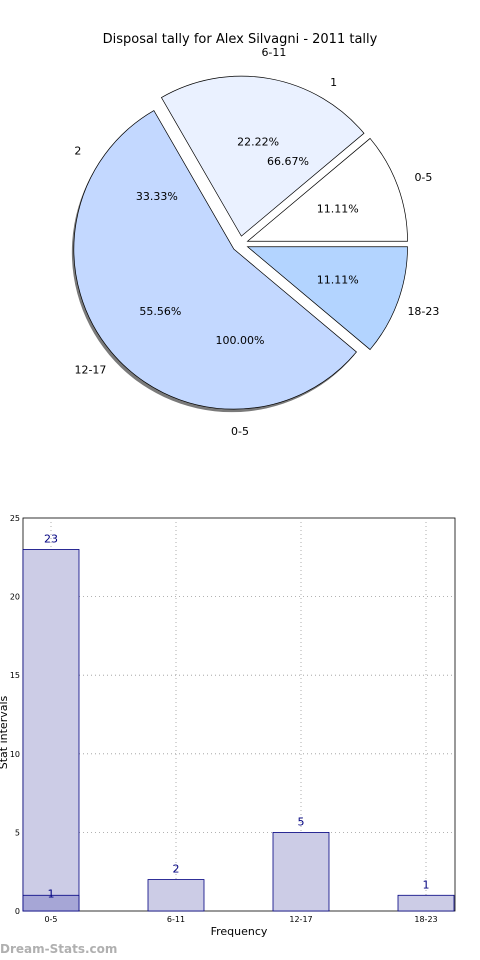  What do you see at coordinates (240, 340) in the screenshot?
I see `pie-inner-pct-label: 100.00%` at bounding box center [240, 340].